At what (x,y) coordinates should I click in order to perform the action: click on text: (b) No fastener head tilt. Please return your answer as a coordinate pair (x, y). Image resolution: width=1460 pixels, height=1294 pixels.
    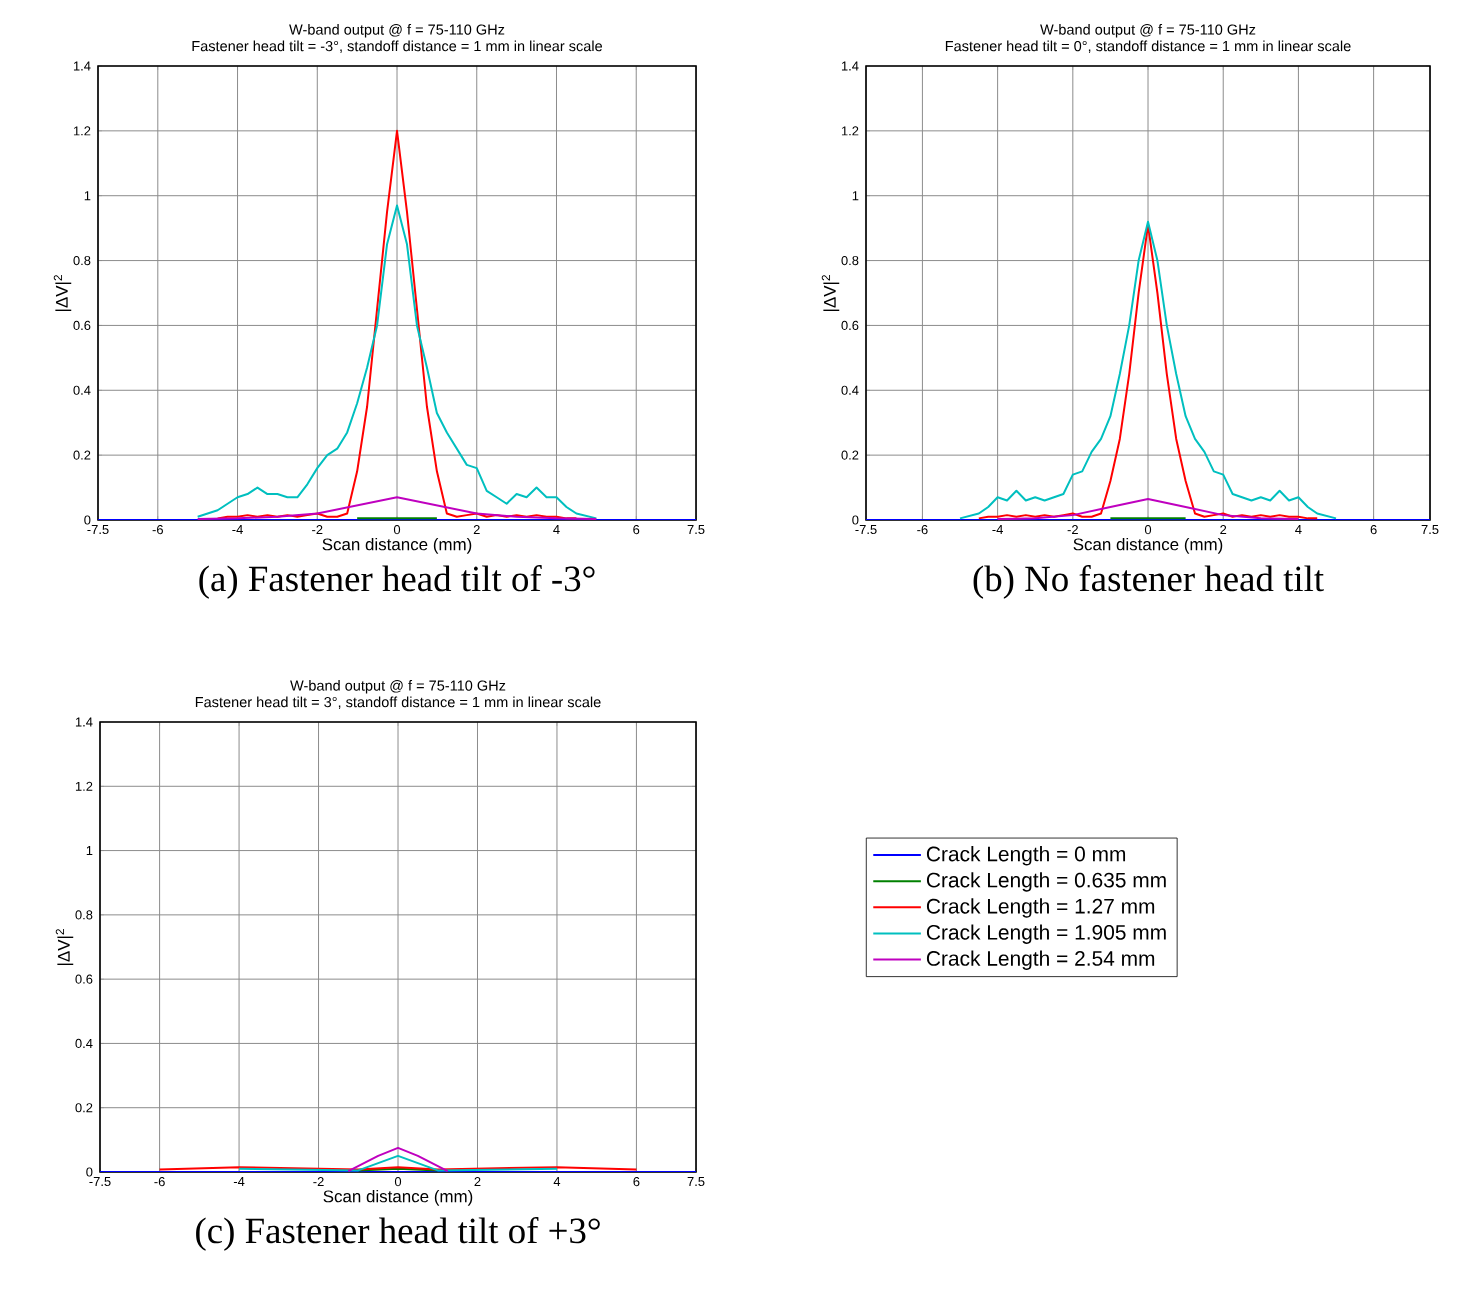
    Looking at the image, I should click on (1148, 582).